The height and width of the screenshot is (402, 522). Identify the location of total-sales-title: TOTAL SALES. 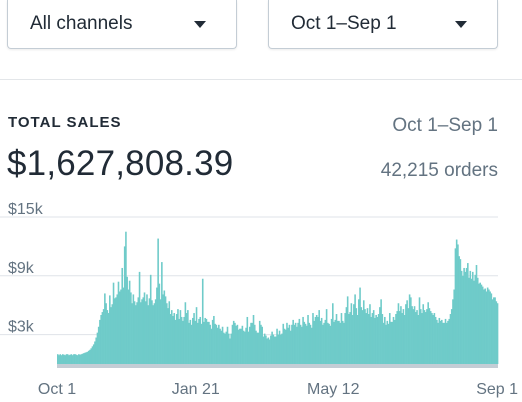
(65, 122).